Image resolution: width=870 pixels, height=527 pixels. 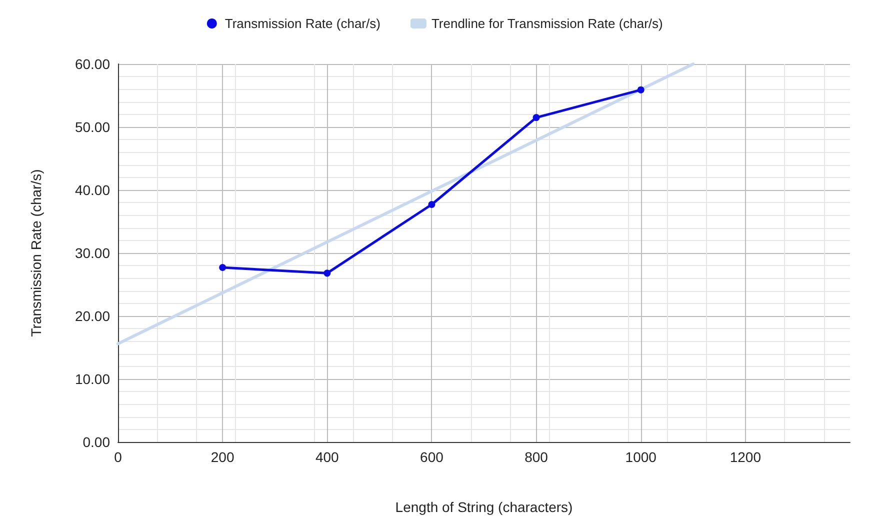 I want to click on y-tick-label: 50.00, so click(x=92, y=127).